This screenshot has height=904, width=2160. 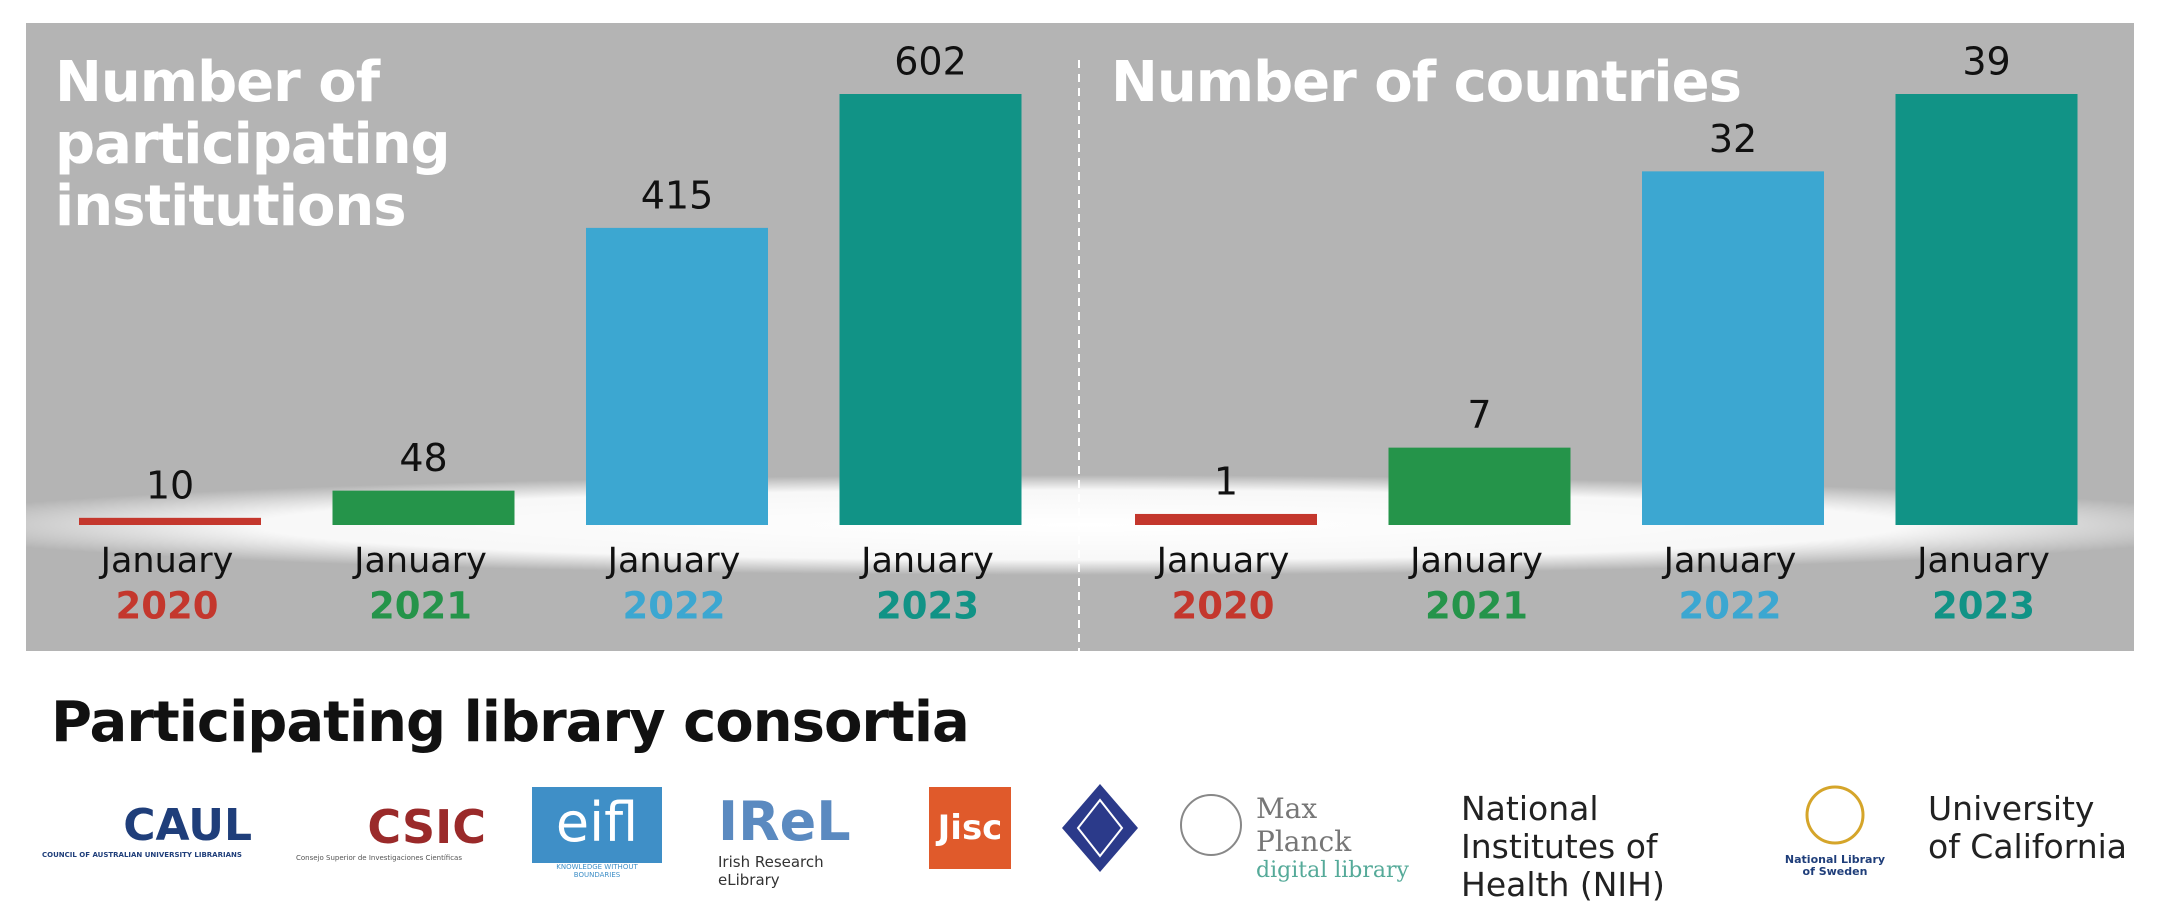 I want to click on logo-uc: University of California, so click(x=2027, y=827).